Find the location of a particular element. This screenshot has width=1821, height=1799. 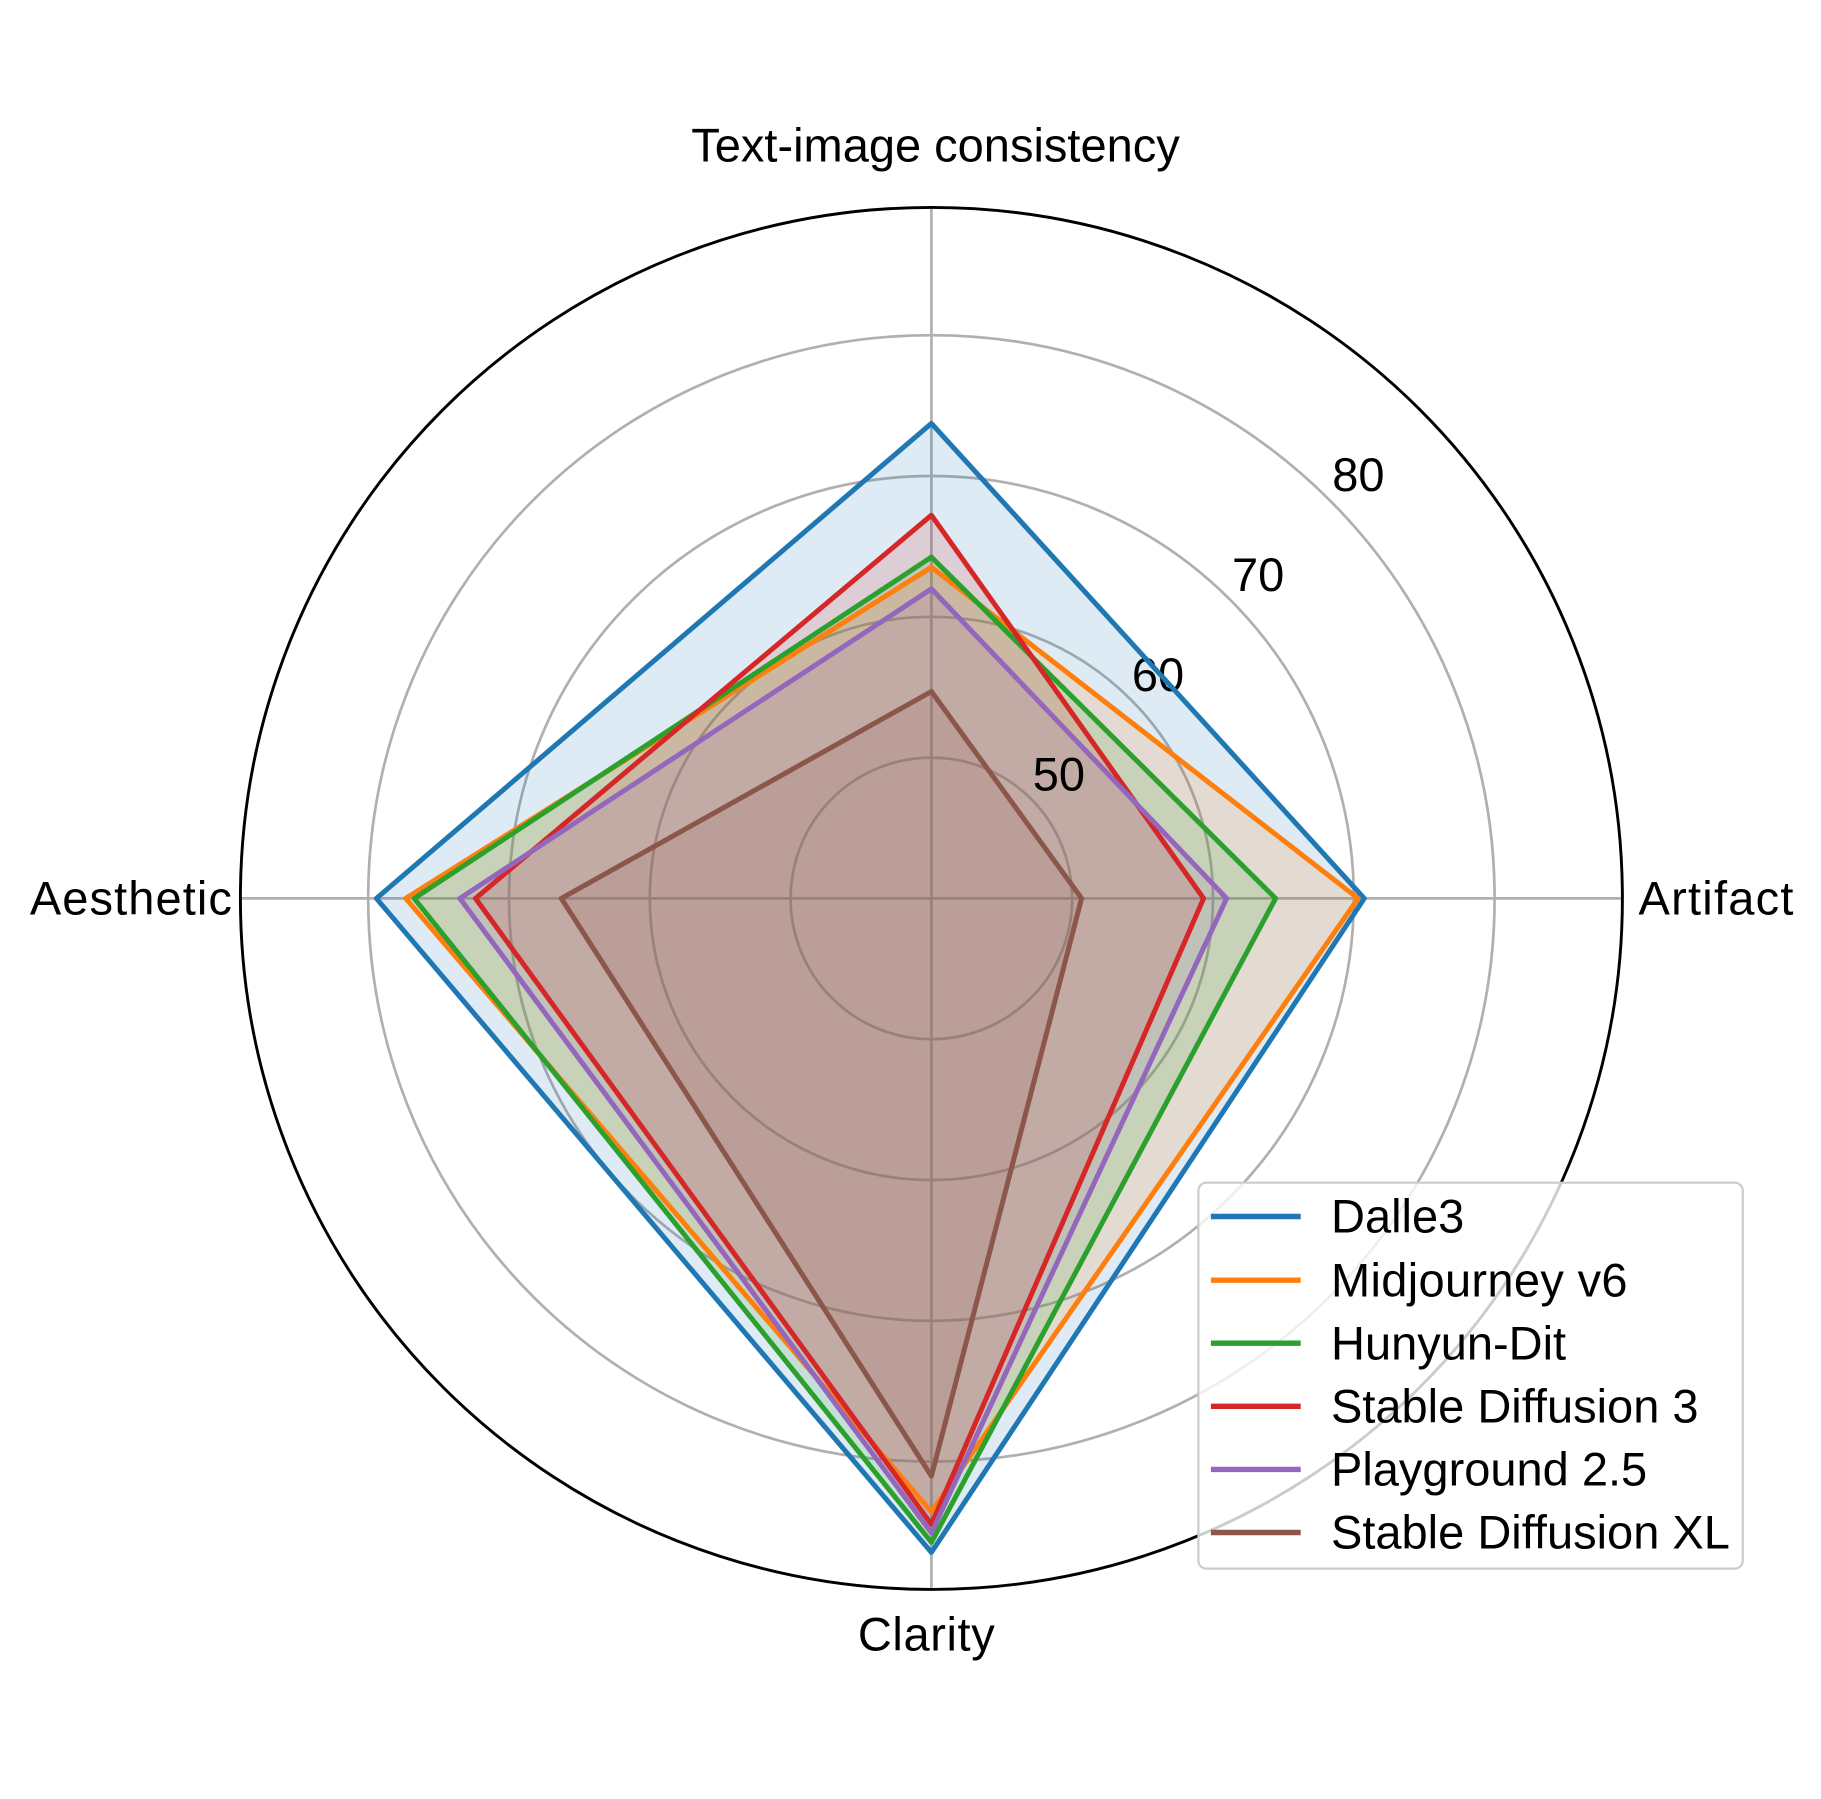

svg-text: 50 is located at coordinates (1059, 774).